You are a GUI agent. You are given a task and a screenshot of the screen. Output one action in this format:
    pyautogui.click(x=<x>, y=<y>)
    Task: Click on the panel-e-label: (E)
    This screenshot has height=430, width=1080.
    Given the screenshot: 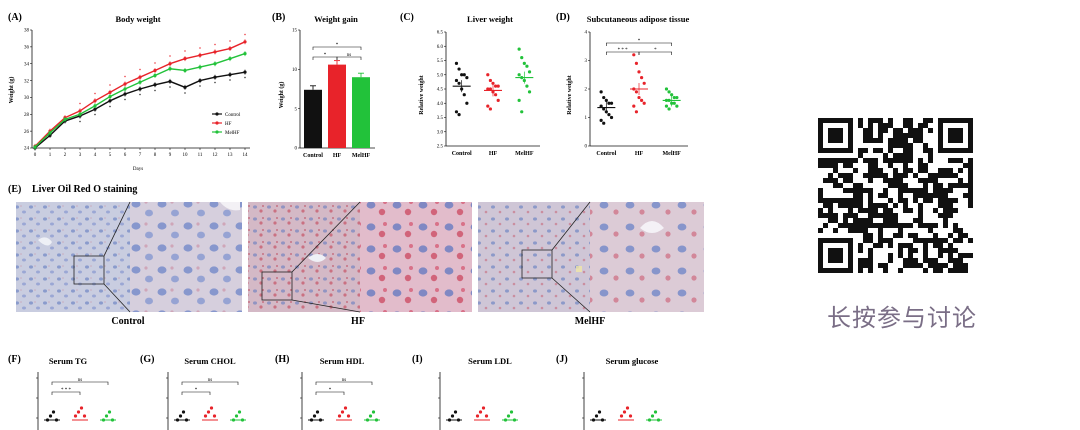 What is the action you would take?
    pyautogui.click(x=14, y=189)
    